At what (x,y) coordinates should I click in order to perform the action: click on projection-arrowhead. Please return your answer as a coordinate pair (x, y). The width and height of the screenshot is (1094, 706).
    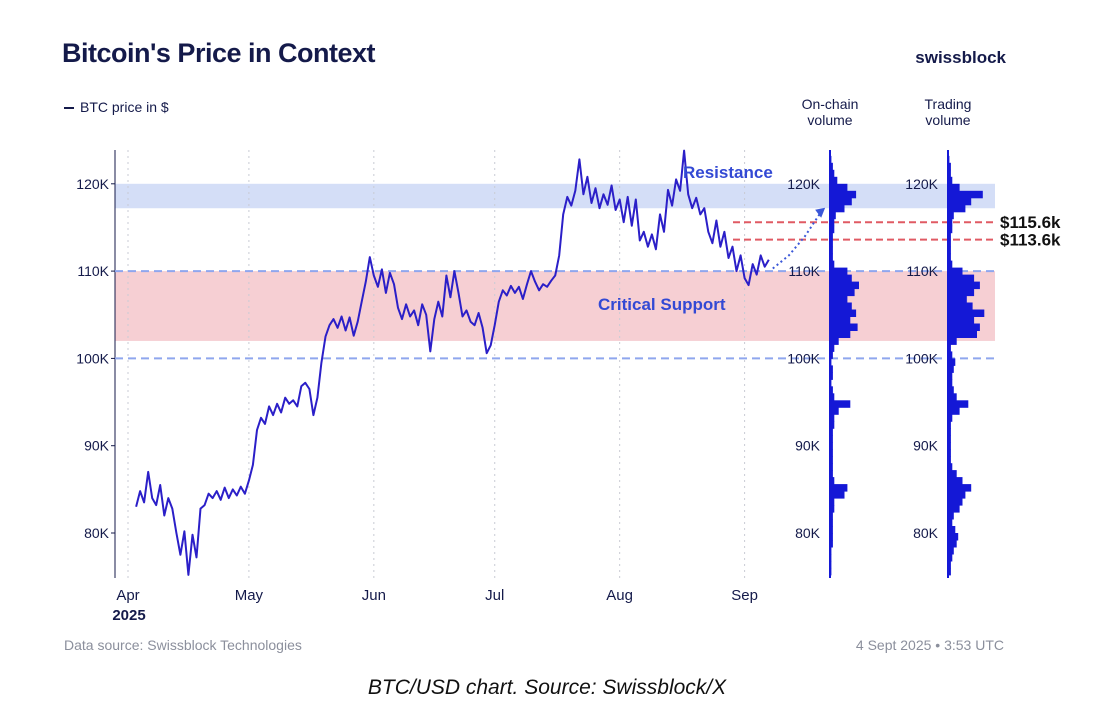
    Looking at the image, I should click on (820, 212).